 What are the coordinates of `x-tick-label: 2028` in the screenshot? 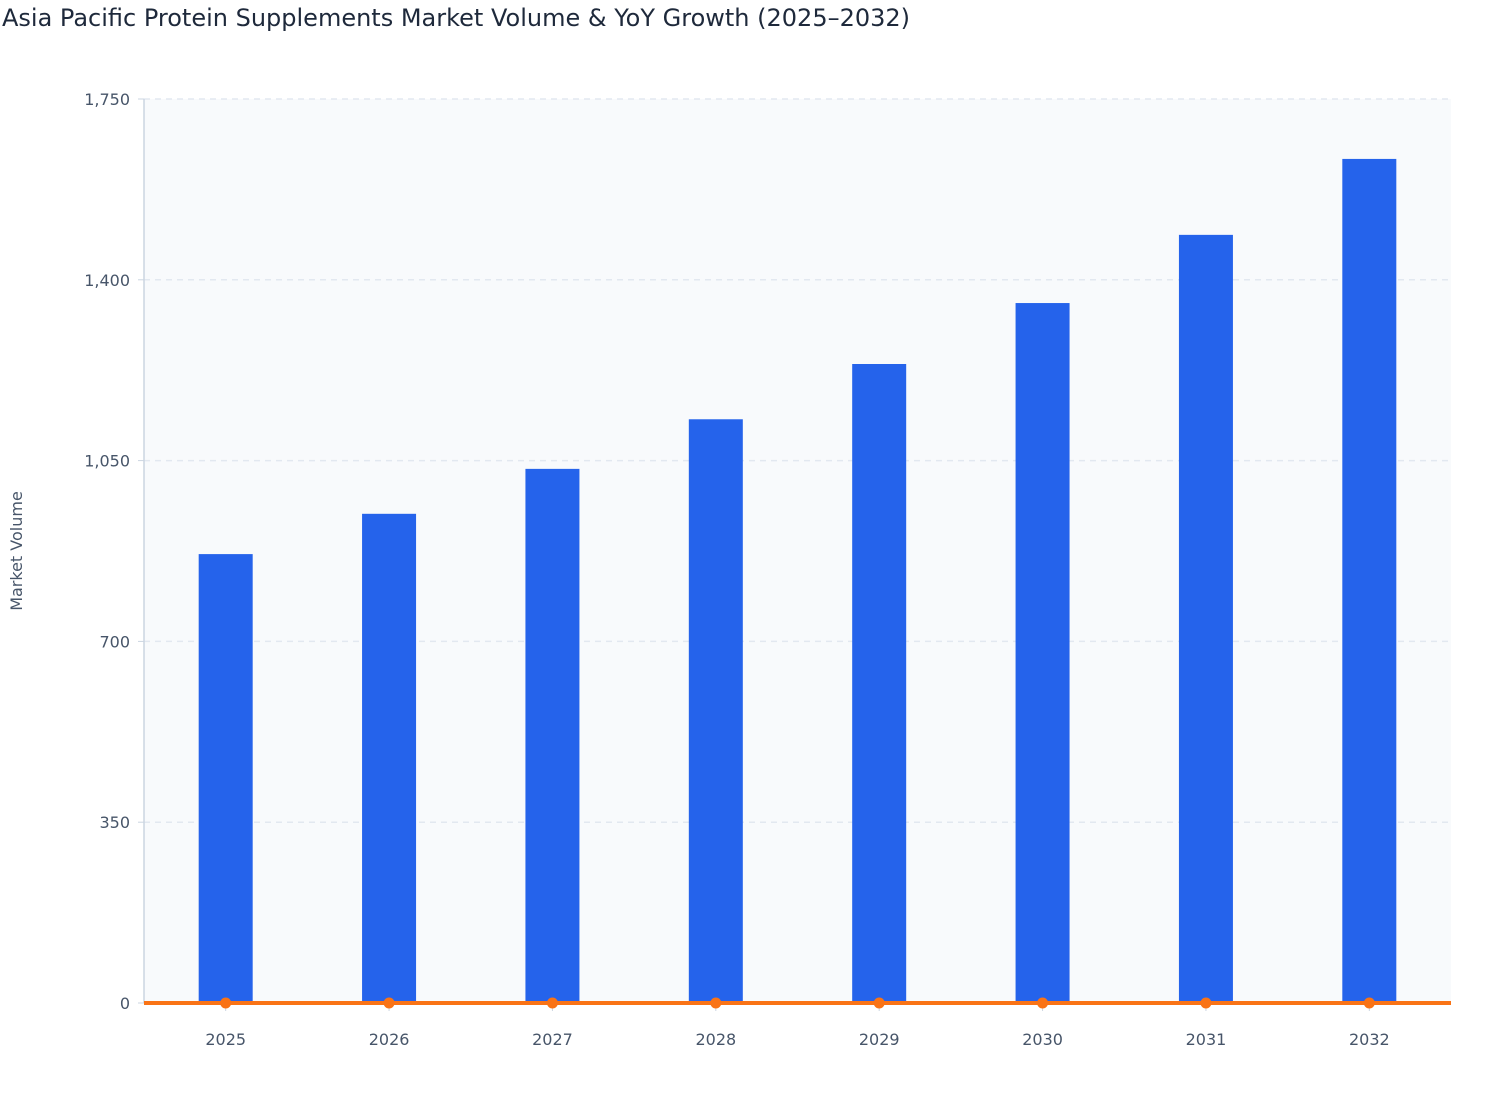 It's located at (715, 1039).